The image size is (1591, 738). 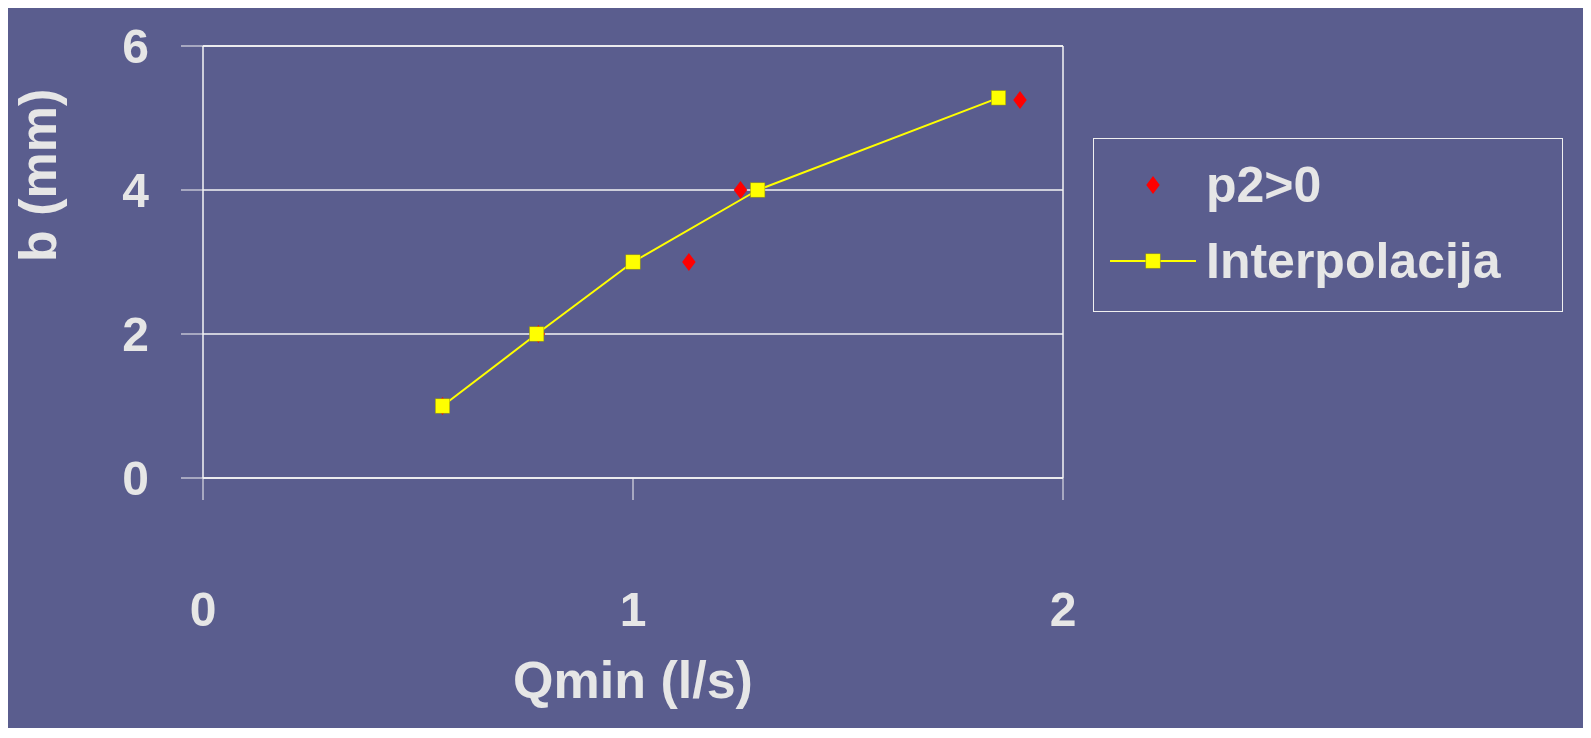 What do you see at coordinates (1063, 610) in the screenshot?
I see `x-tick-label: 2` at bounding box center [1063, 610].